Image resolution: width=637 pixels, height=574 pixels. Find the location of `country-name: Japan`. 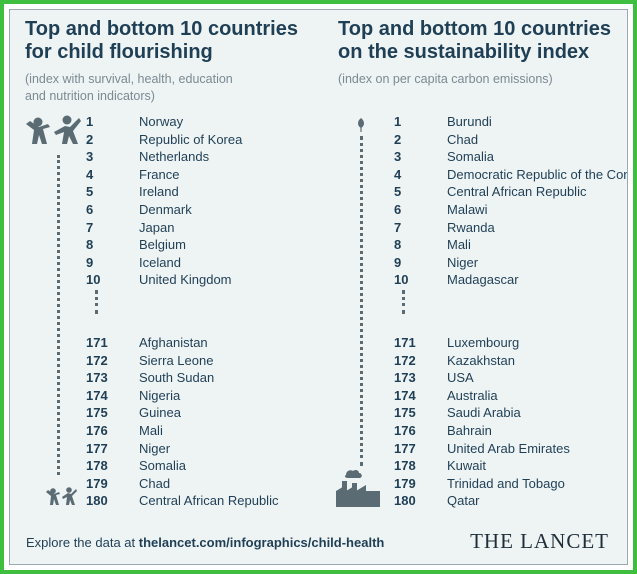

country-name: Japan is located at coordinates (157, 227).